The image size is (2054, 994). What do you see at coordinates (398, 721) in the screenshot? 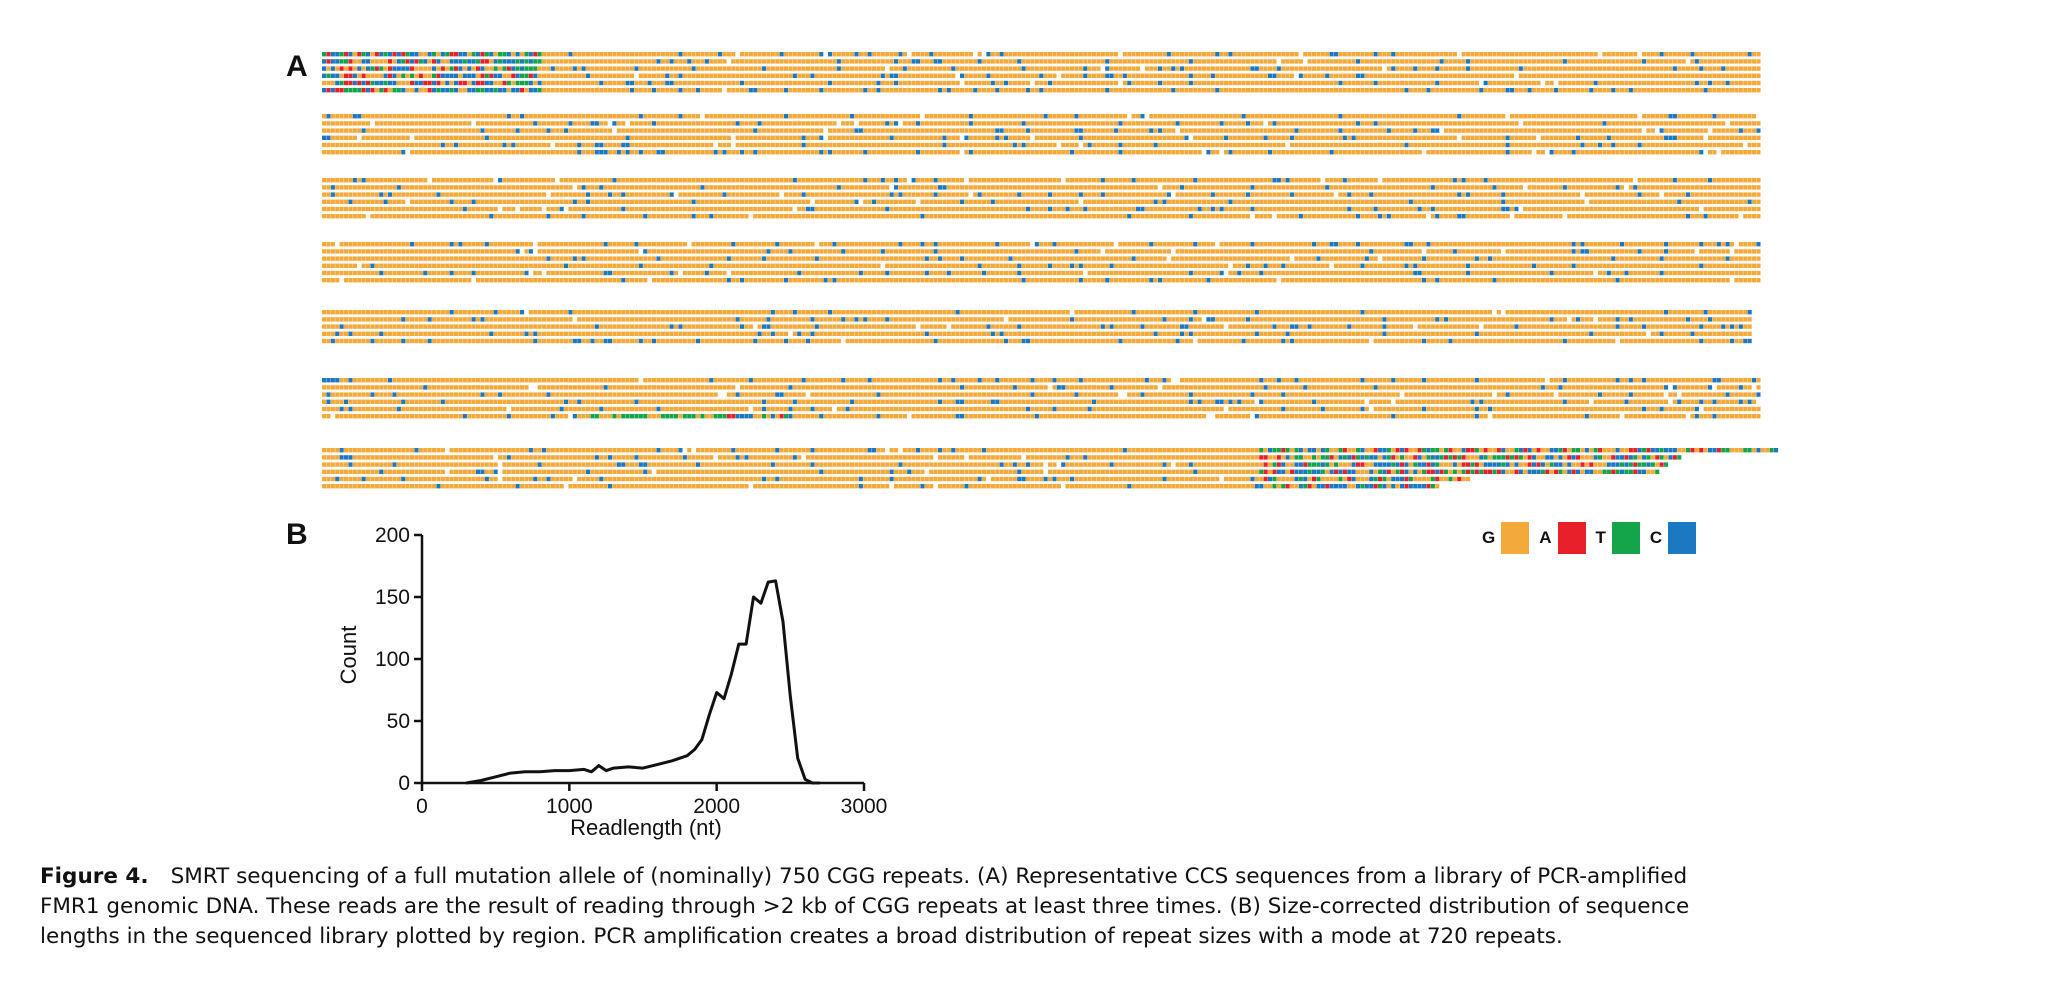
I see `y-tick-label: 50` at bounding box center [398, 721].